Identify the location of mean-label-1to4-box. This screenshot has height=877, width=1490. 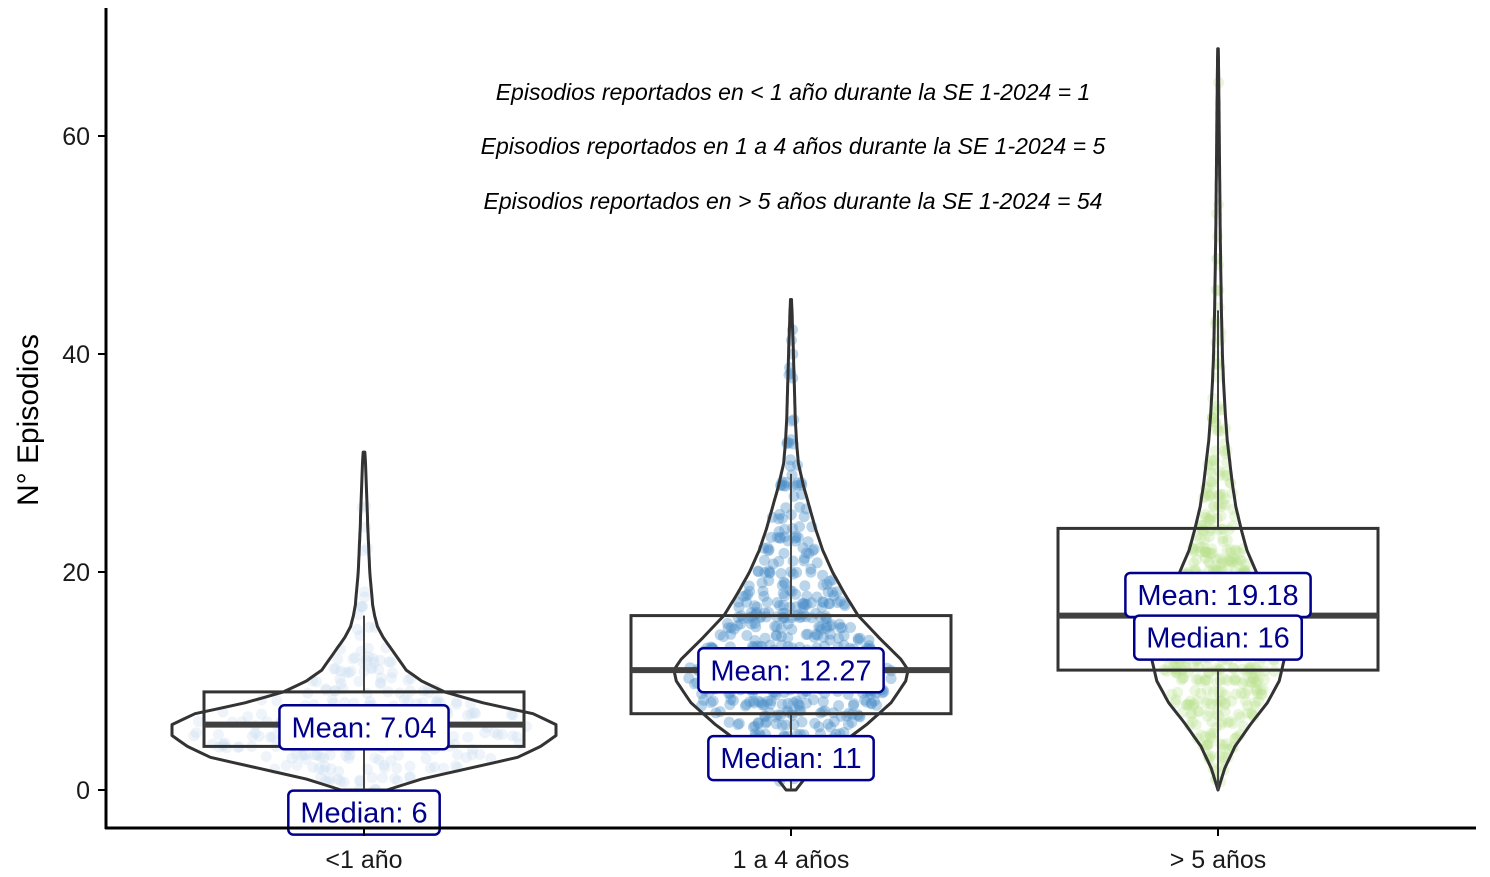
(791, 670).